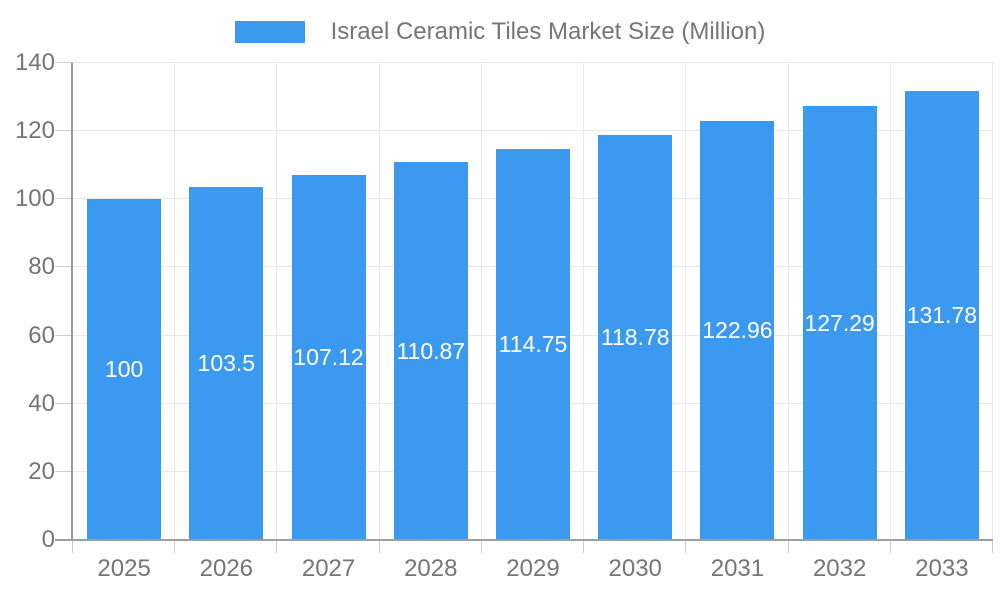  I want to click on y-tick-label: 100, so click(34, 199).